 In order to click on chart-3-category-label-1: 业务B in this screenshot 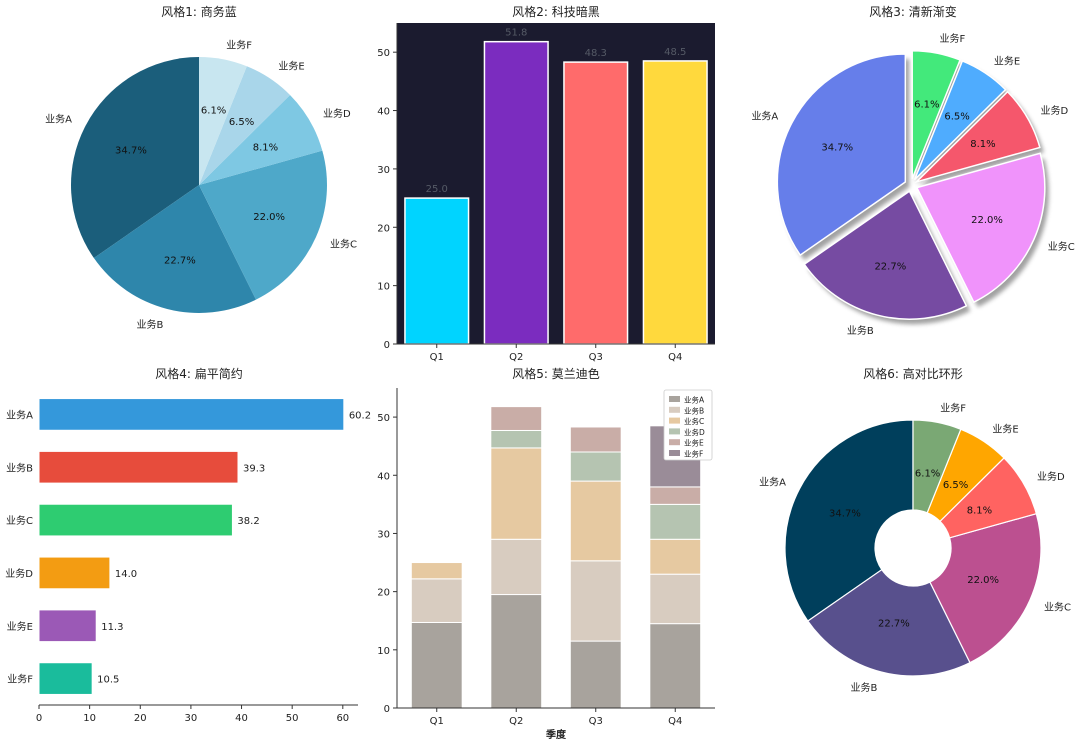, I will do `click(860, 330)`.